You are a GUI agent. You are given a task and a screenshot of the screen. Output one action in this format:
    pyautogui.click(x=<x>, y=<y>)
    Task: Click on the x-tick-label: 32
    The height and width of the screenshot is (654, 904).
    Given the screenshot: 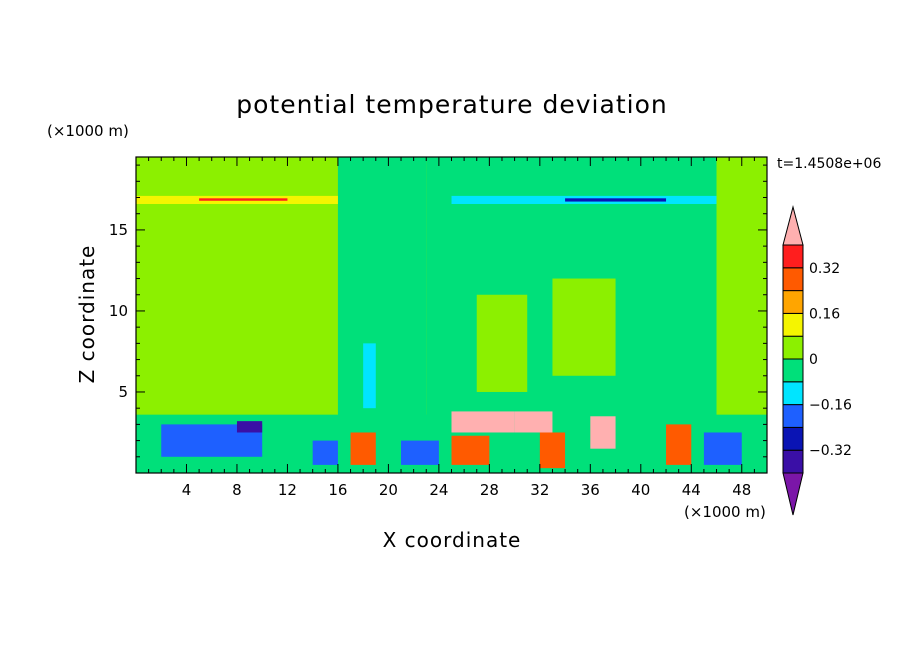 What is the action you would take?
    pyautogui.click(x=539, y=490)
    